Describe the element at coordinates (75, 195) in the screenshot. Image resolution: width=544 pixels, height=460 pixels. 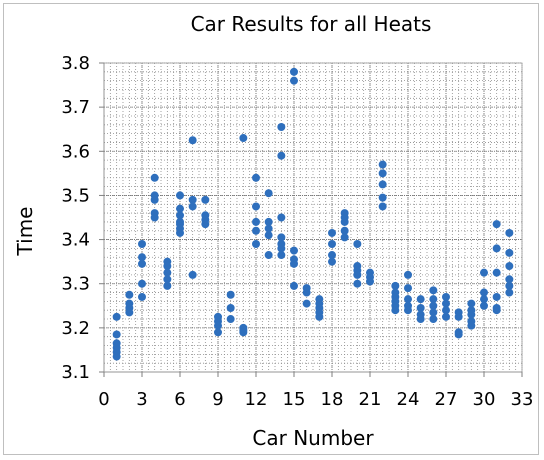
I see `y-tick-label: 3.5` at that location.